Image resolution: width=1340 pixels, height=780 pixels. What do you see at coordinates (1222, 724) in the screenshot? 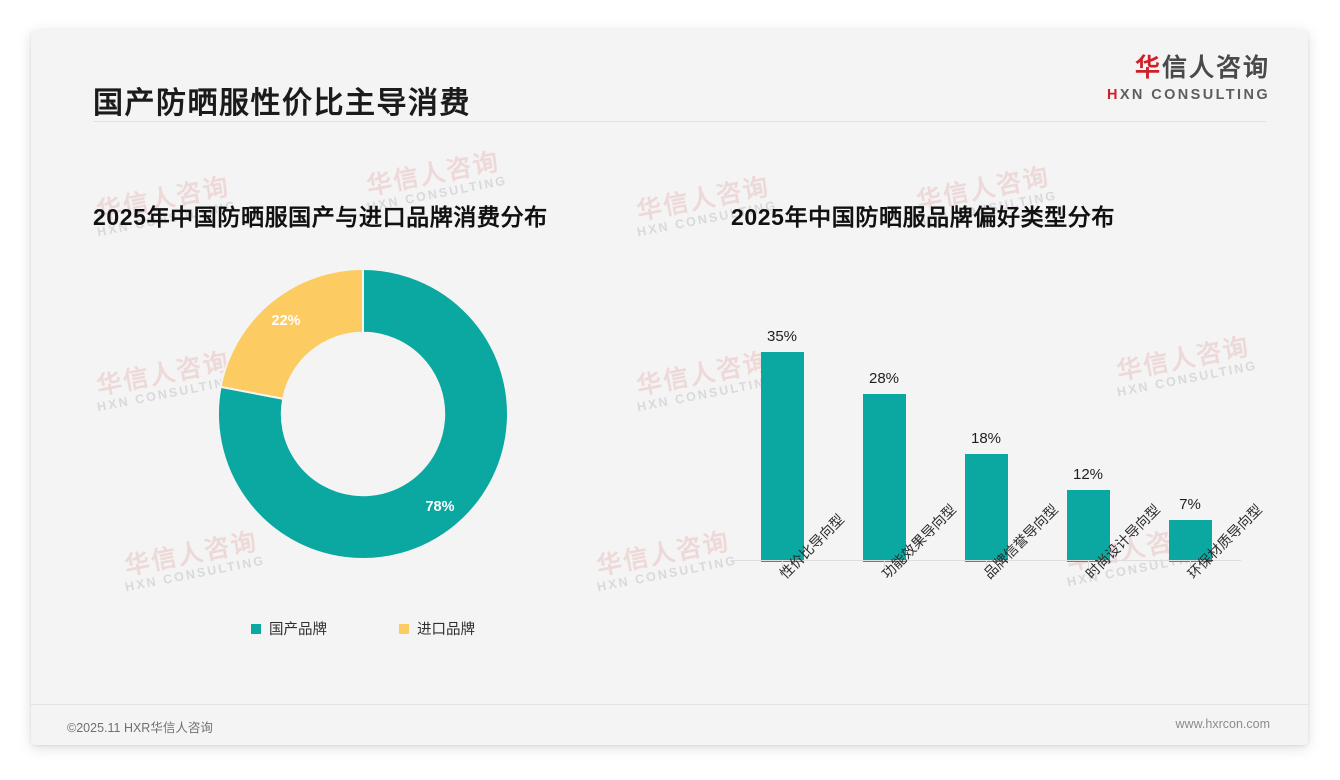
I see `footer-website: www.hxrcon.com` at bounding box center [1222, 724].